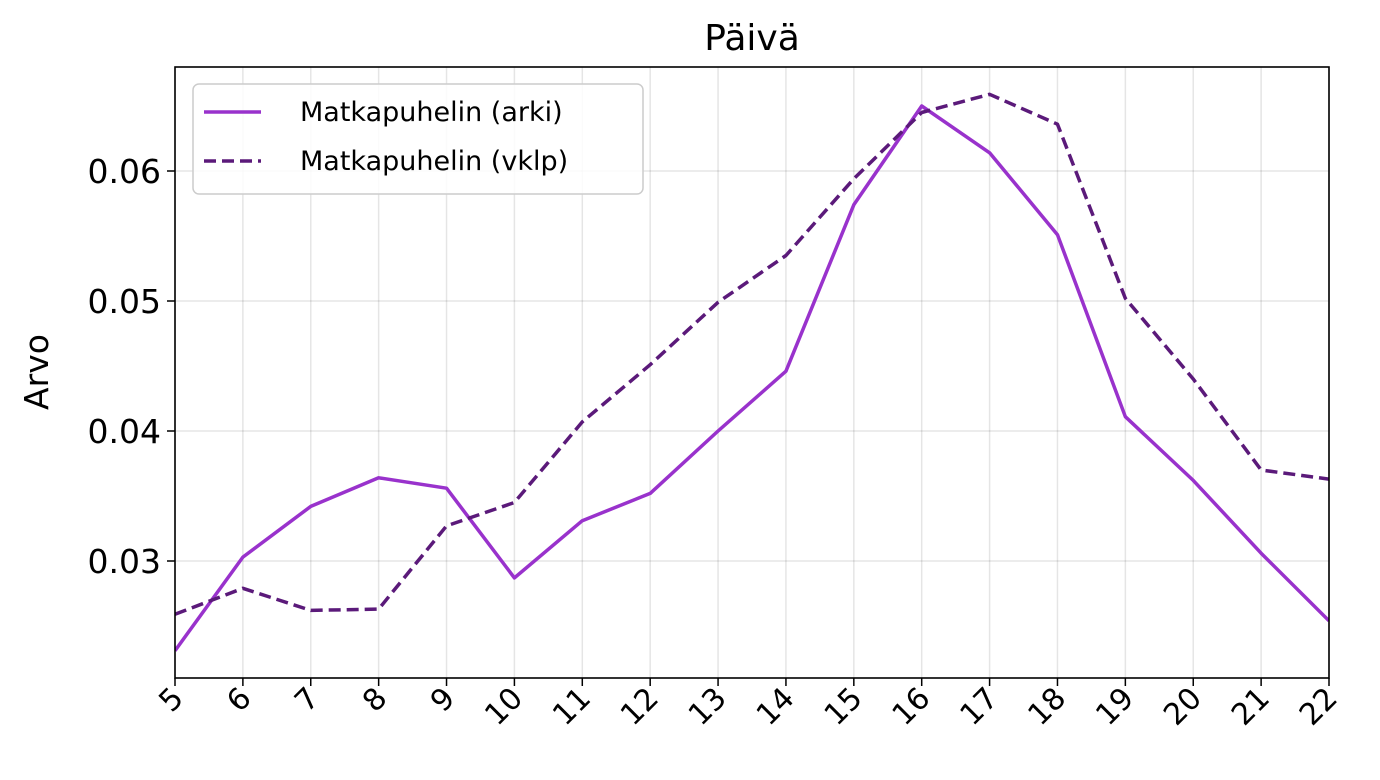 This screenshot has width=1380, height=780. What do you see at coordinates (131, 366) in the screenshot?
I see `y-axis: 0.03 0.04 0.05 0.06` at bounding box center [131, 366].